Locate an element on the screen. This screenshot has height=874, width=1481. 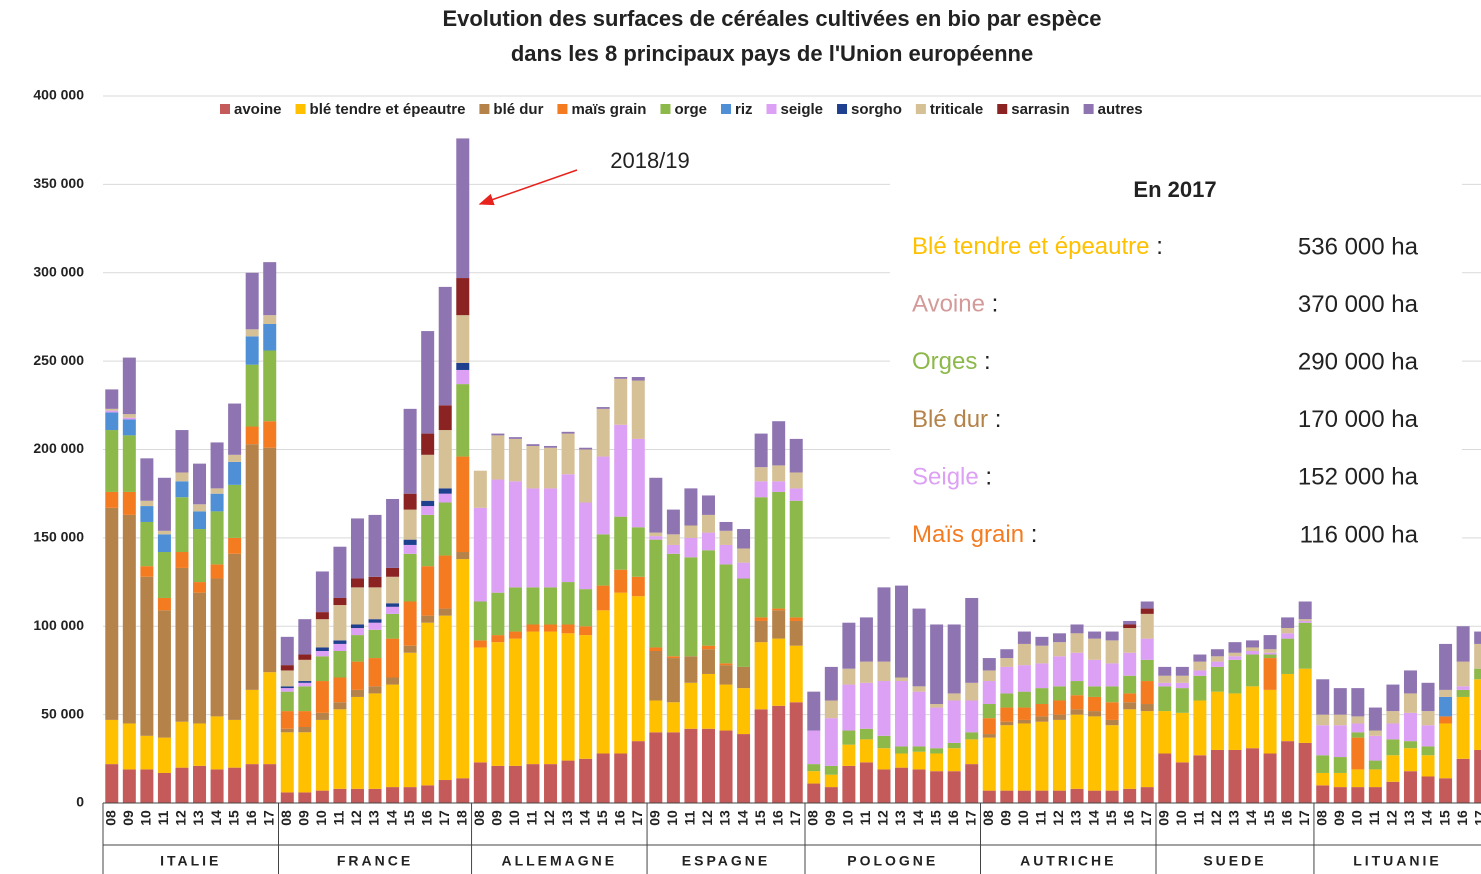
legend-label: maïs grain is located at coordinates (608, 109).